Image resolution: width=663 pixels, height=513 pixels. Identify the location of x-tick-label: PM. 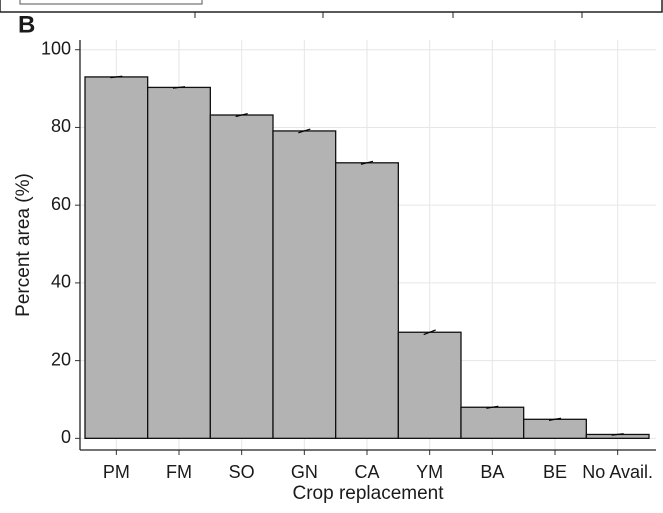
(116, 472).